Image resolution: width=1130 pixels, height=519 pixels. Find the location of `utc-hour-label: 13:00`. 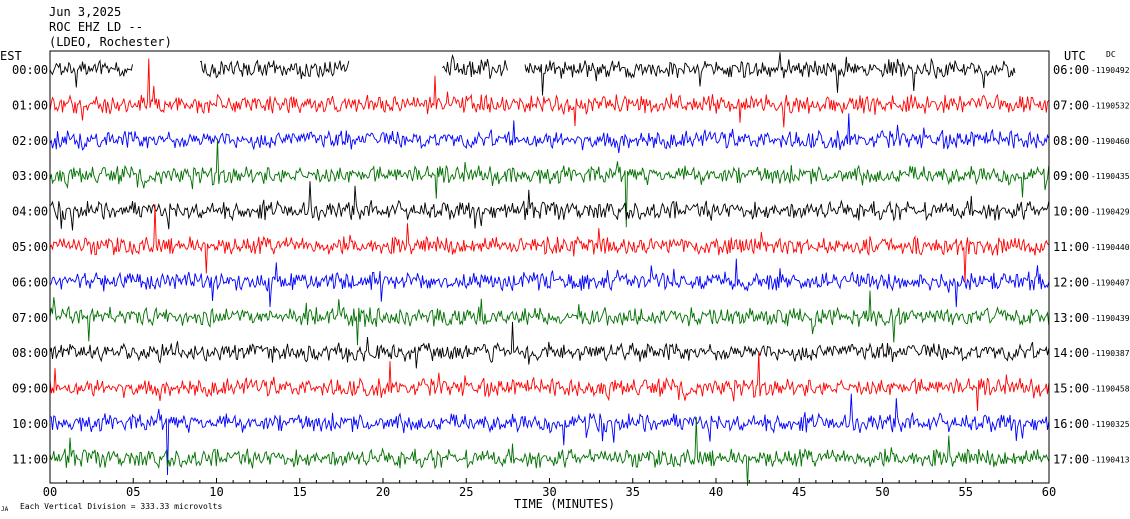

utc-hour-label: 13:00 is located at coordinates (1071, 318).